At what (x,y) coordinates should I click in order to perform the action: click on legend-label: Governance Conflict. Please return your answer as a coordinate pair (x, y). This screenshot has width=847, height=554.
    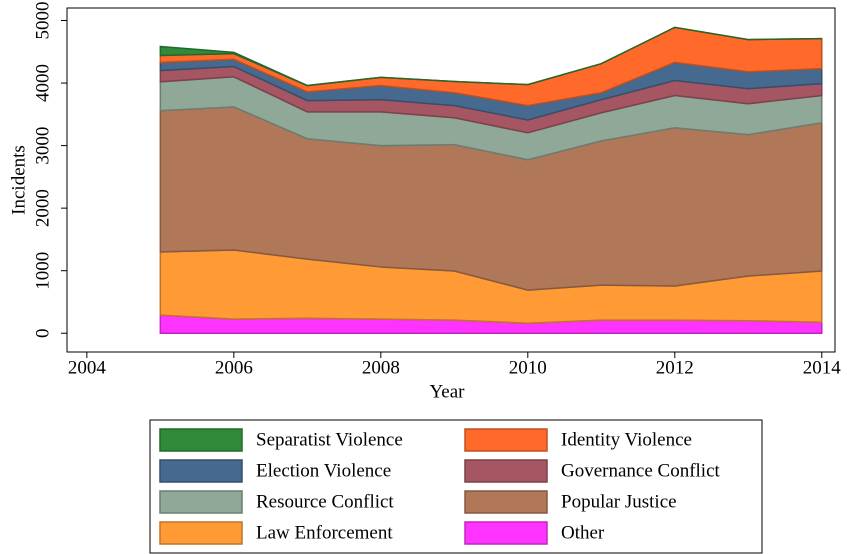
    Looking at the image, I should click on (641, 470).